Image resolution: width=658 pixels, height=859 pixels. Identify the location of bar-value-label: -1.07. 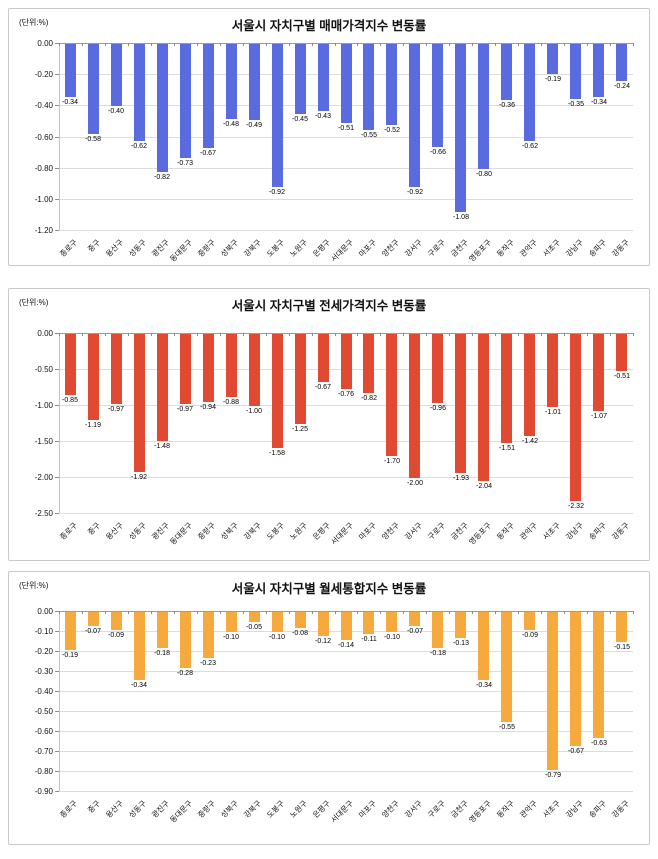
(599, 416).